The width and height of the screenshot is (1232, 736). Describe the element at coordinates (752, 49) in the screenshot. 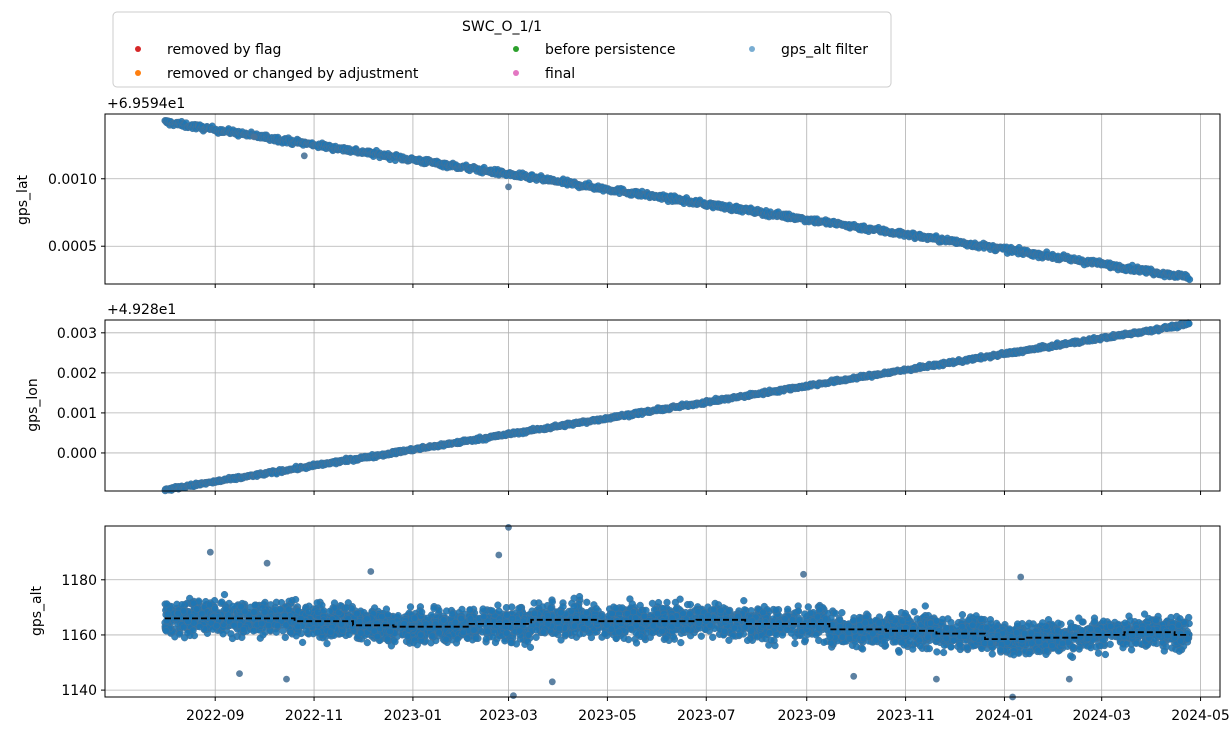

I see `legend-marker-gps-alt-filter` at that location.